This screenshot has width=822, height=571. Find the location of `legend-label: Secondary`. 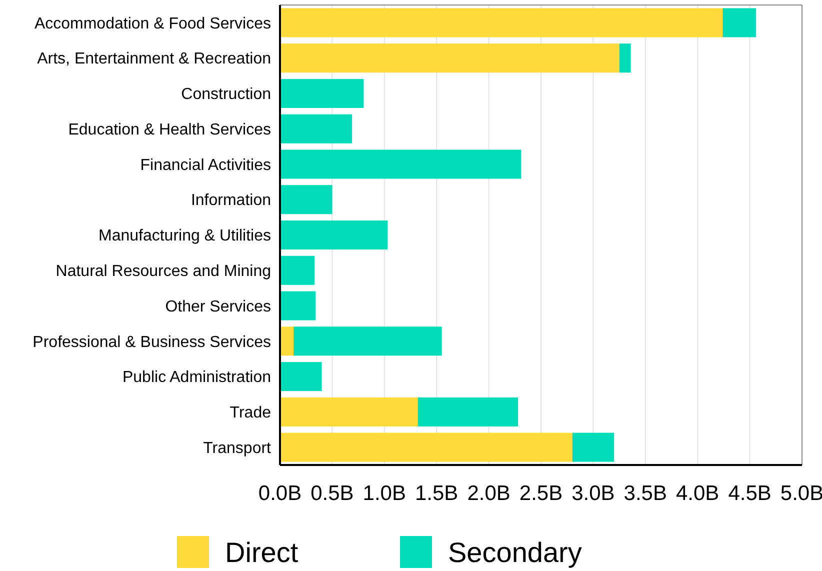

legend-label: Secondary is located at coordinates (515, 552).